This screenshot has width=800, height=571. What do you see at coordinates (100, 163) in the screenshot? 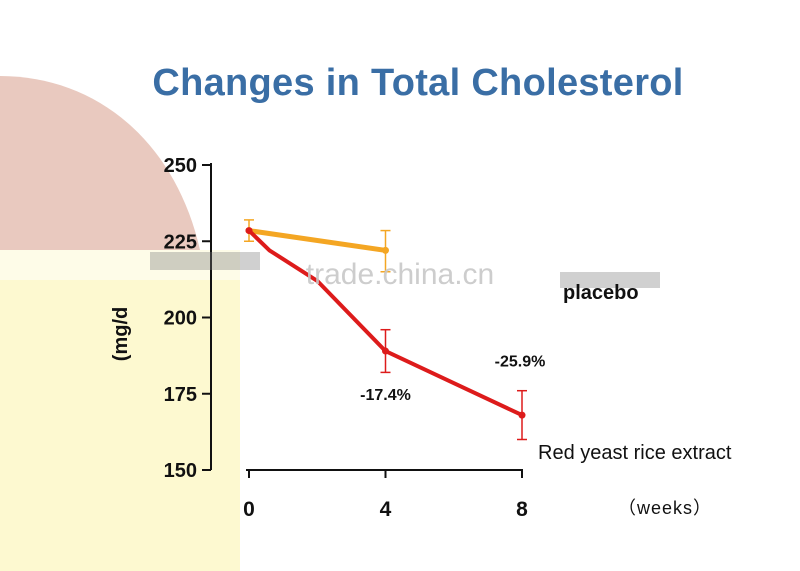
I see `background-pink-arc` at bounding box center [100, 163].